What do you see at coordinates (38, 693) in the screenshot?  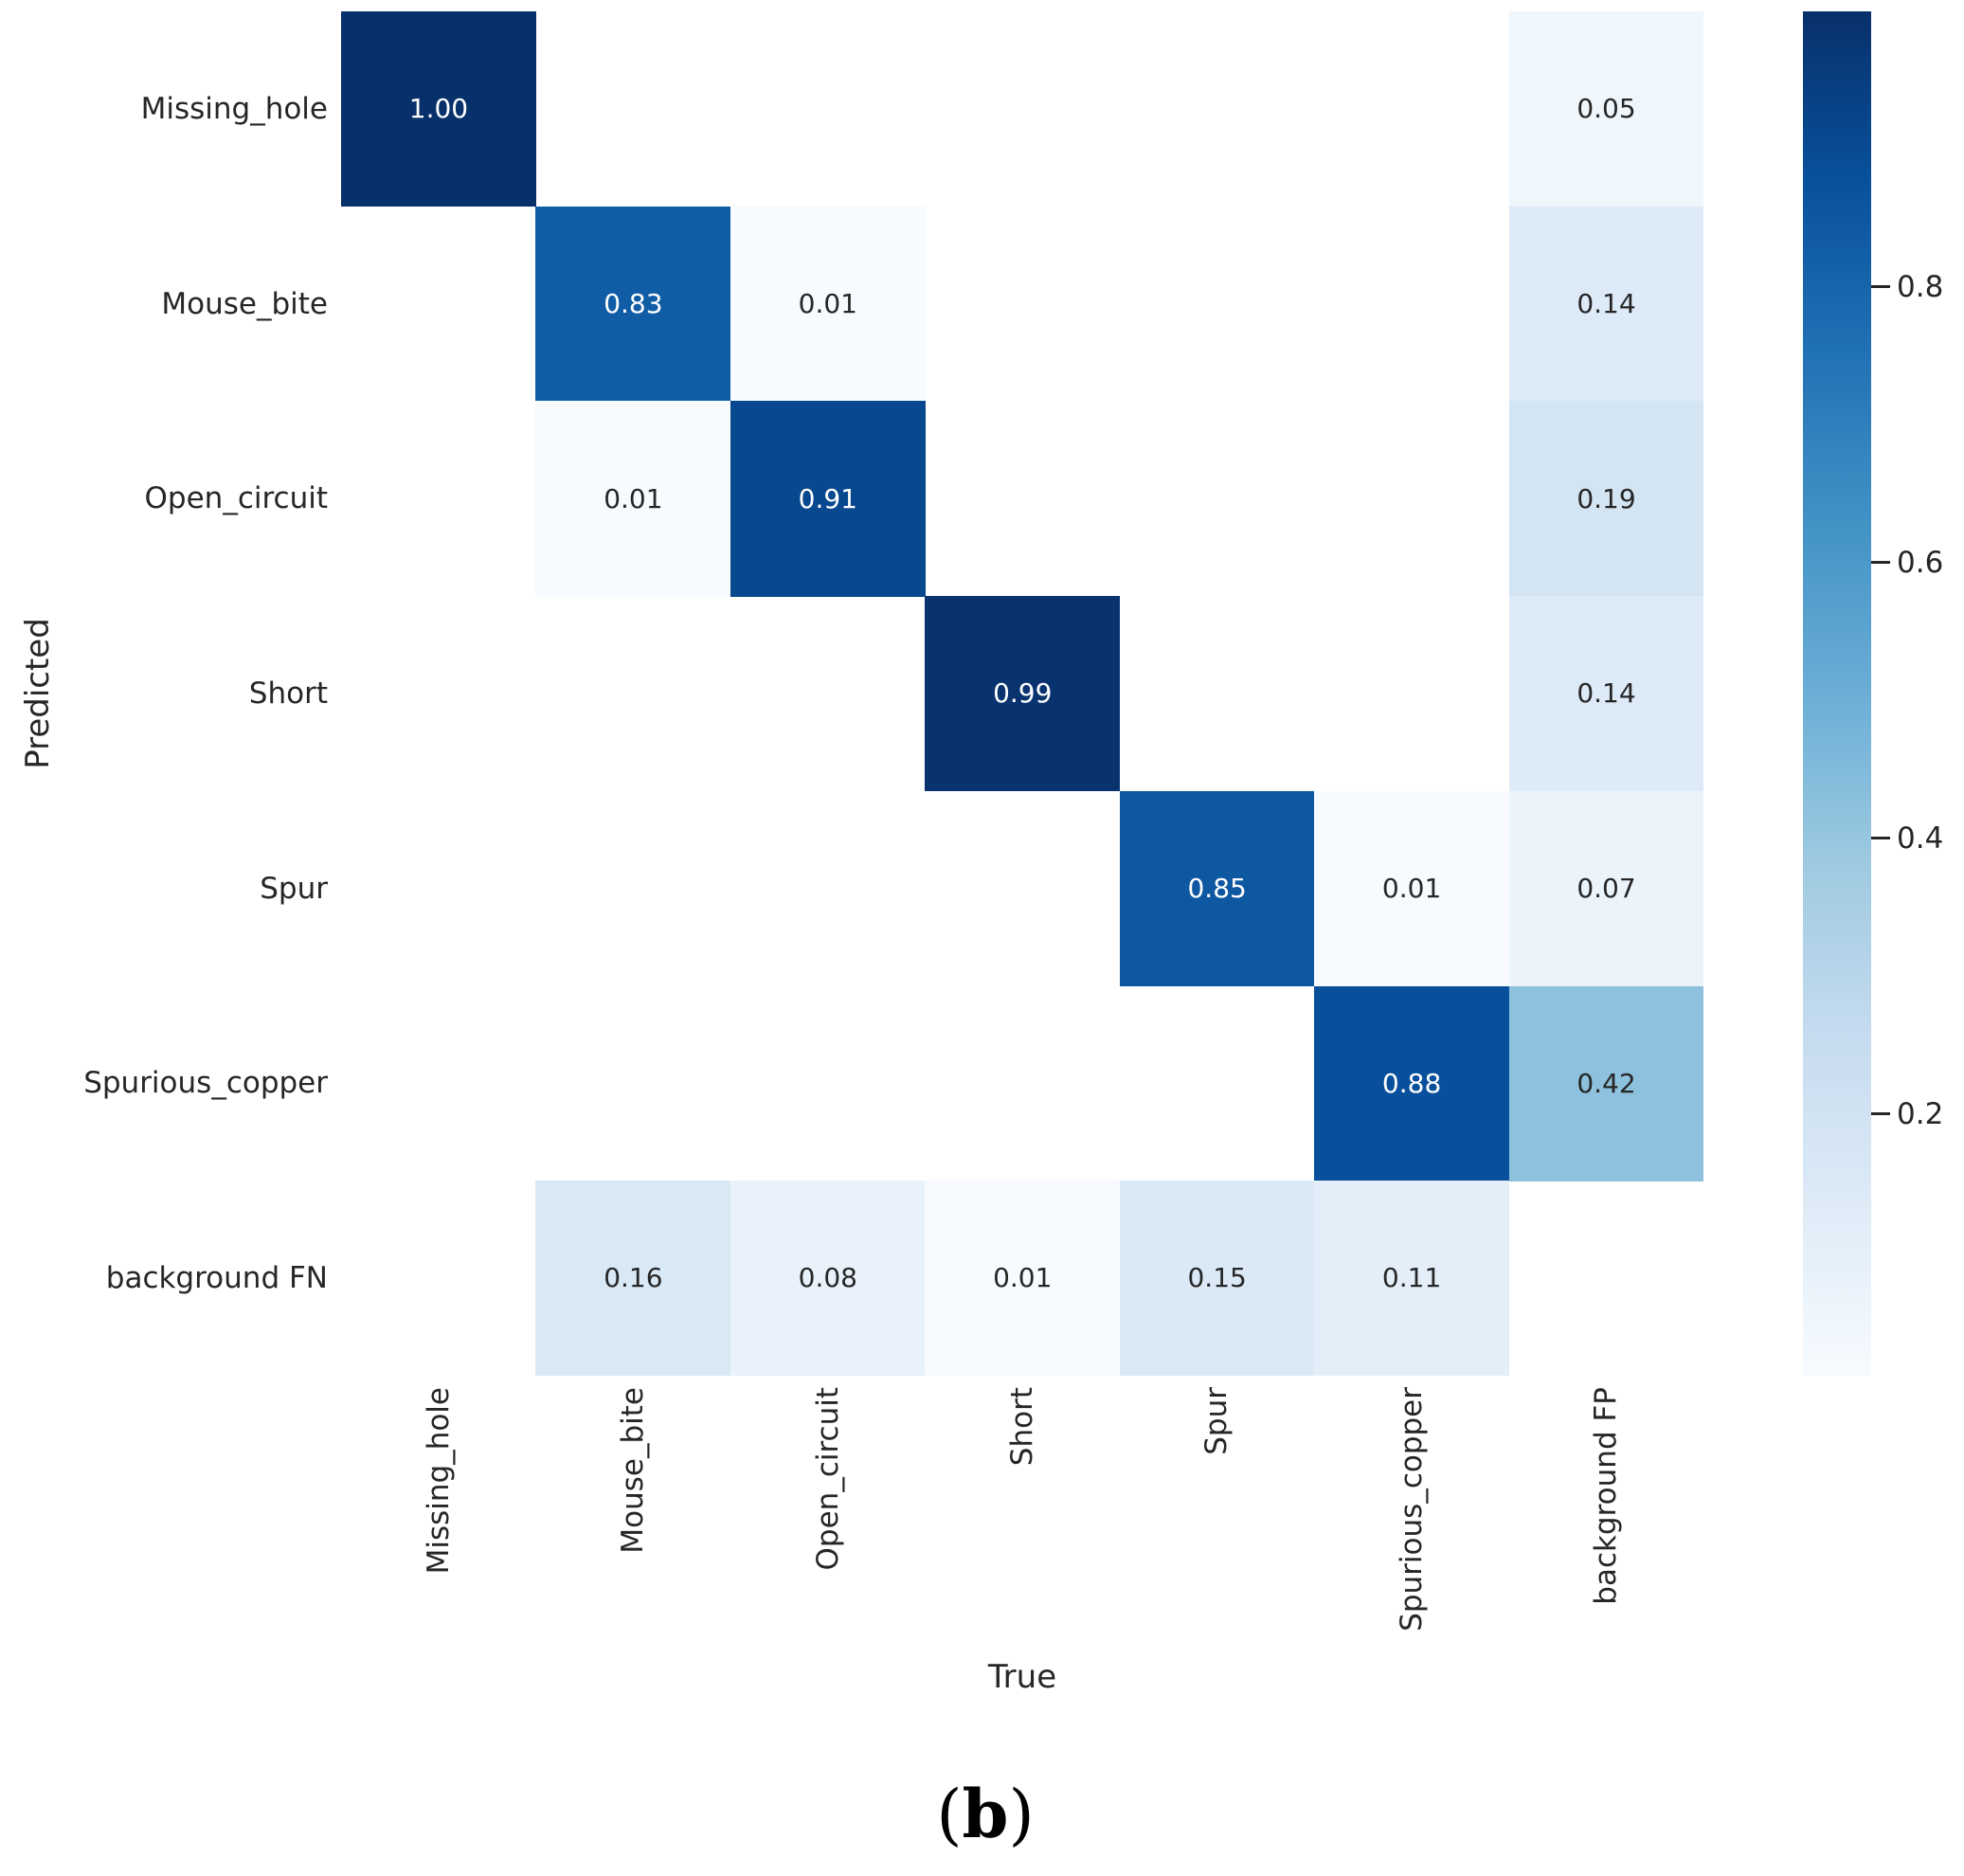 I see `y-axis-label: Predicted` at bounding box center [38, 693].